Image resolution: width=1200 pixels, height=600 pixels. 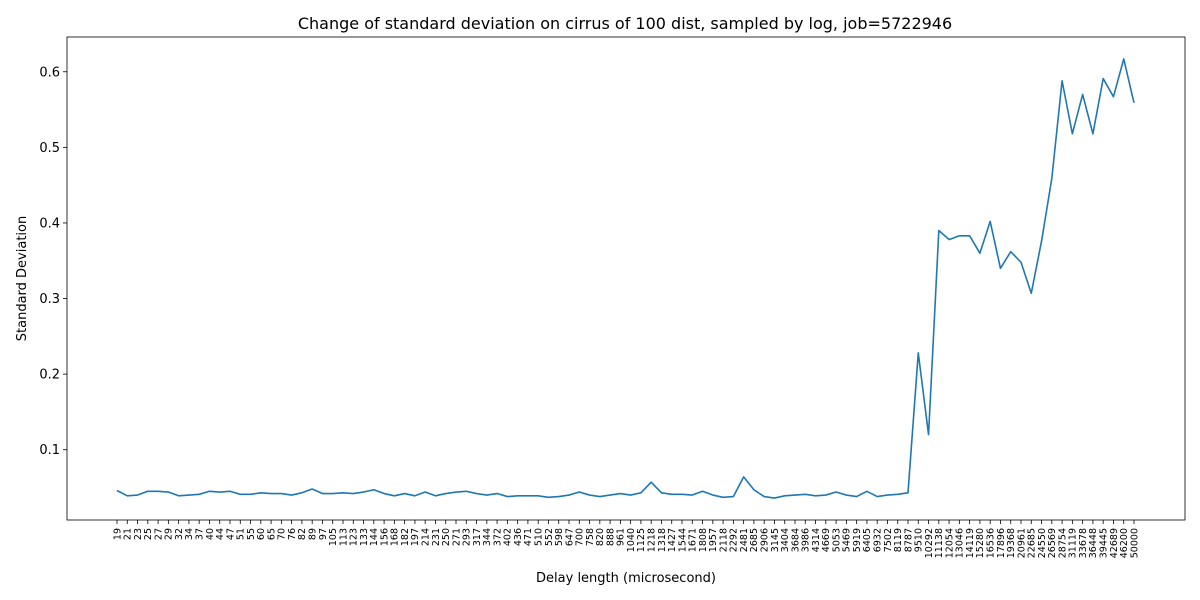 What do you see at coordinates (836, 540) in the screenshot?
I see `x-tick-label: 5053` at bounding box center [836, 540].